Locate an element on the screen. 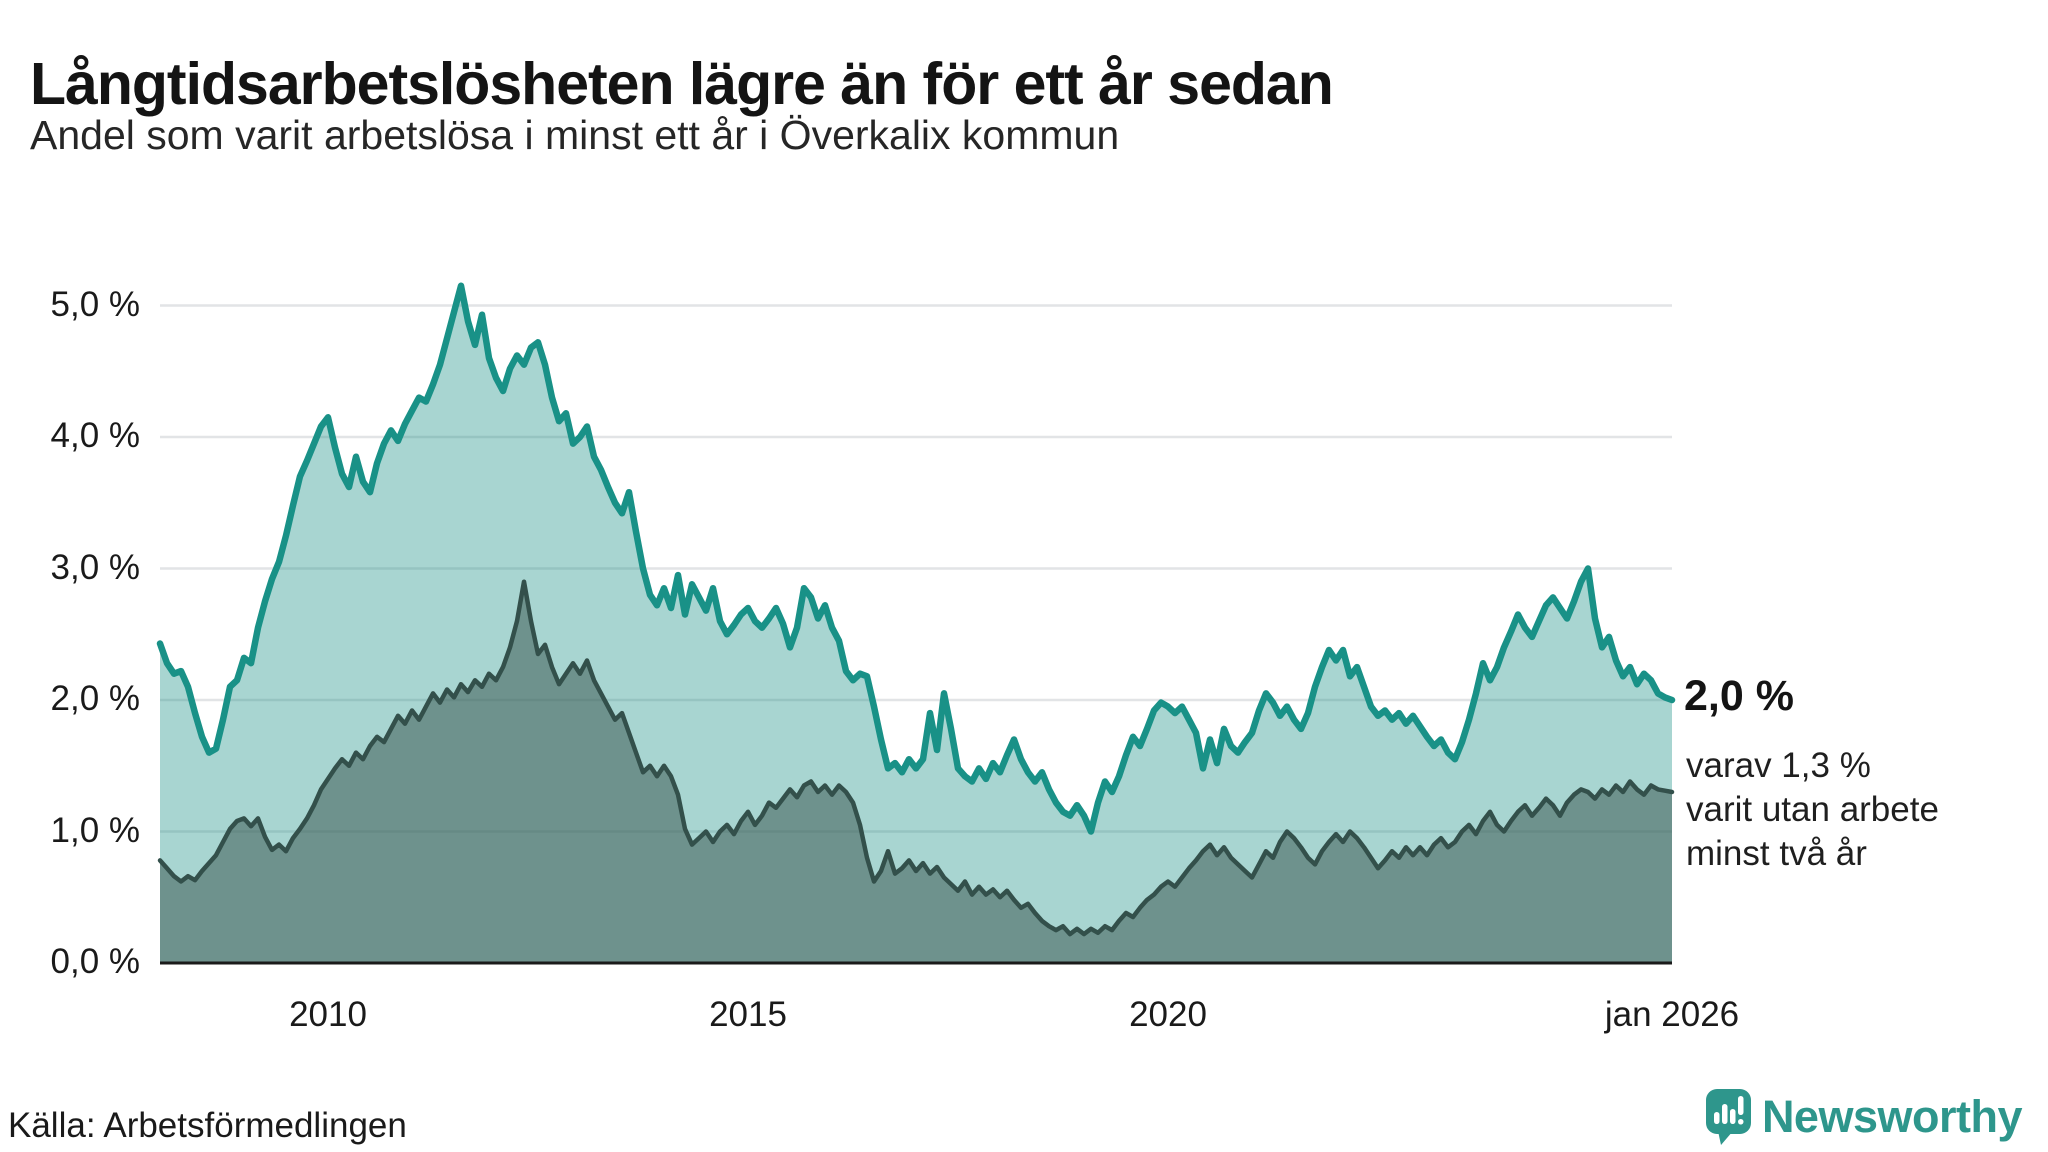 This screenshot has width=2048, height=1152. y-axis-tick-label: 3,0 % is located at coordinates (95, 567).